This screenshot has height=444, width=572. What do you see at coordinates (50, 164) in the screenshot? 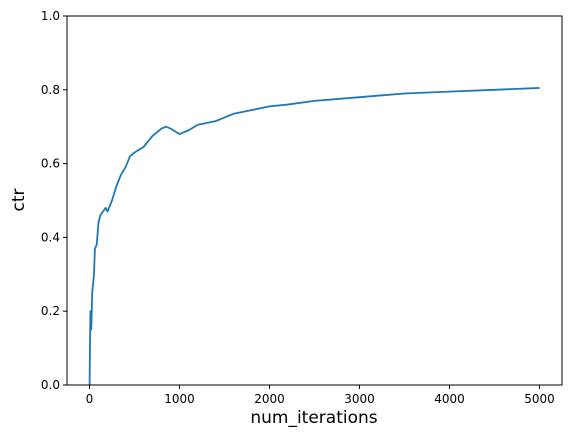
I see `y-tick-label: 0.6` at bounding box center [50, 164].